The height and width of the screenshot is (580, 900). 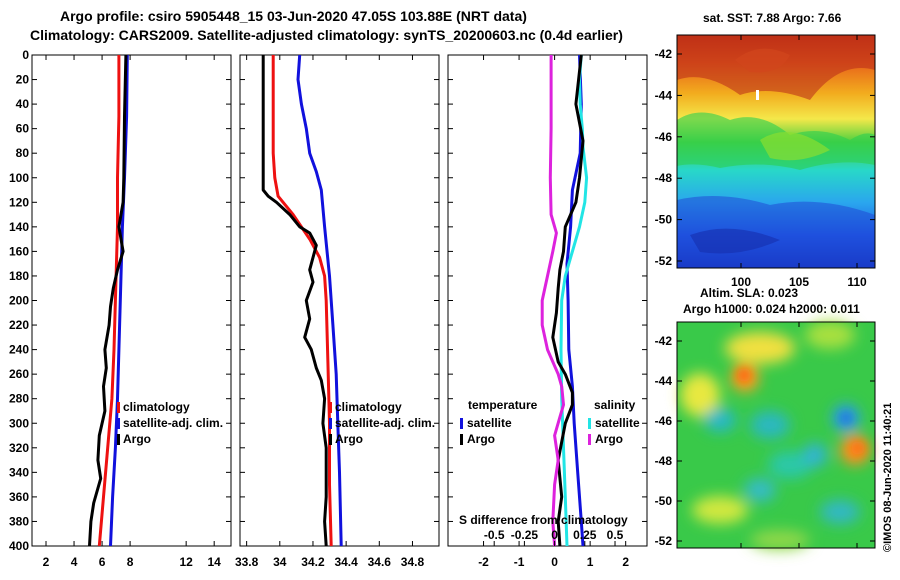 What do you see at coordinates (19, 448) in the screenshot?
I see `depth-tick-label: 320` at bounding box center [19, 448].